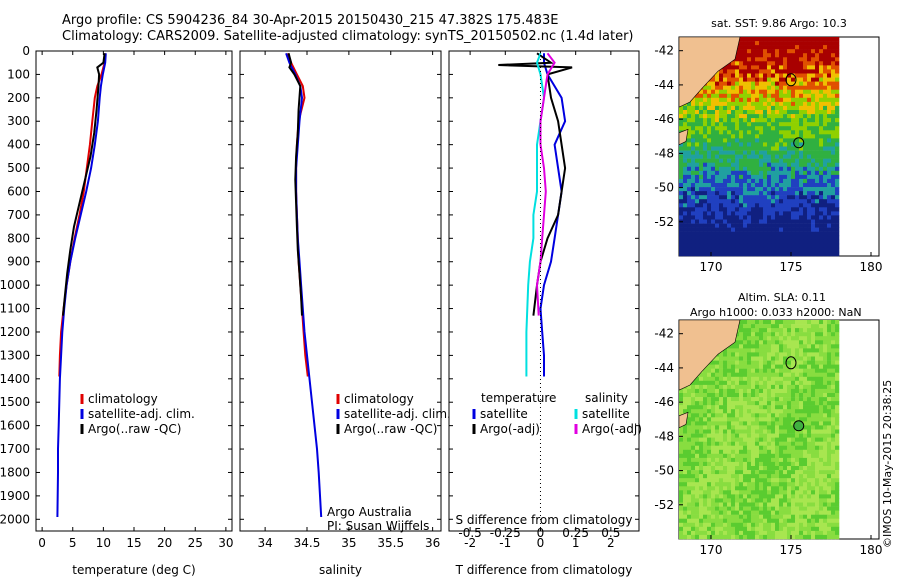  I want to click on x-axis-label: T difference from climatology, so click(544, 570).